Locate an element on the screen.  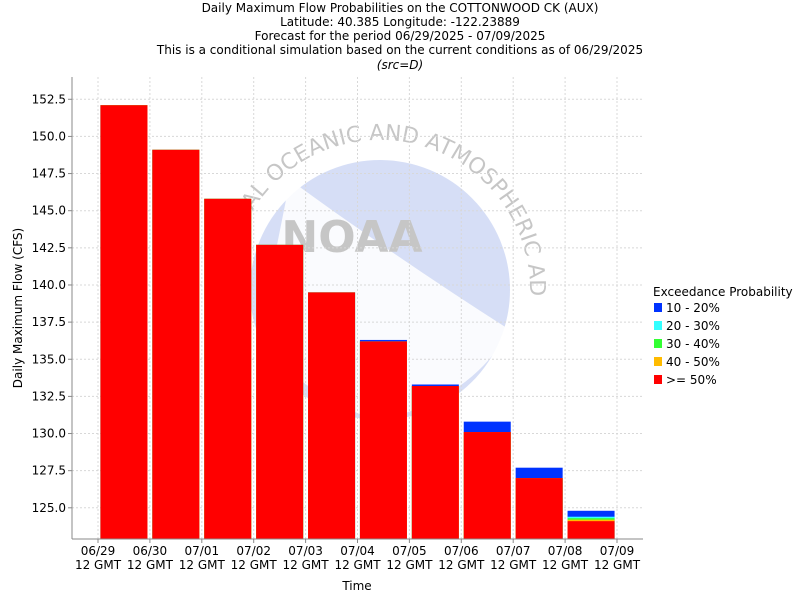
x-tick-label-date: 07/03 is located at coordinates (305, 551).